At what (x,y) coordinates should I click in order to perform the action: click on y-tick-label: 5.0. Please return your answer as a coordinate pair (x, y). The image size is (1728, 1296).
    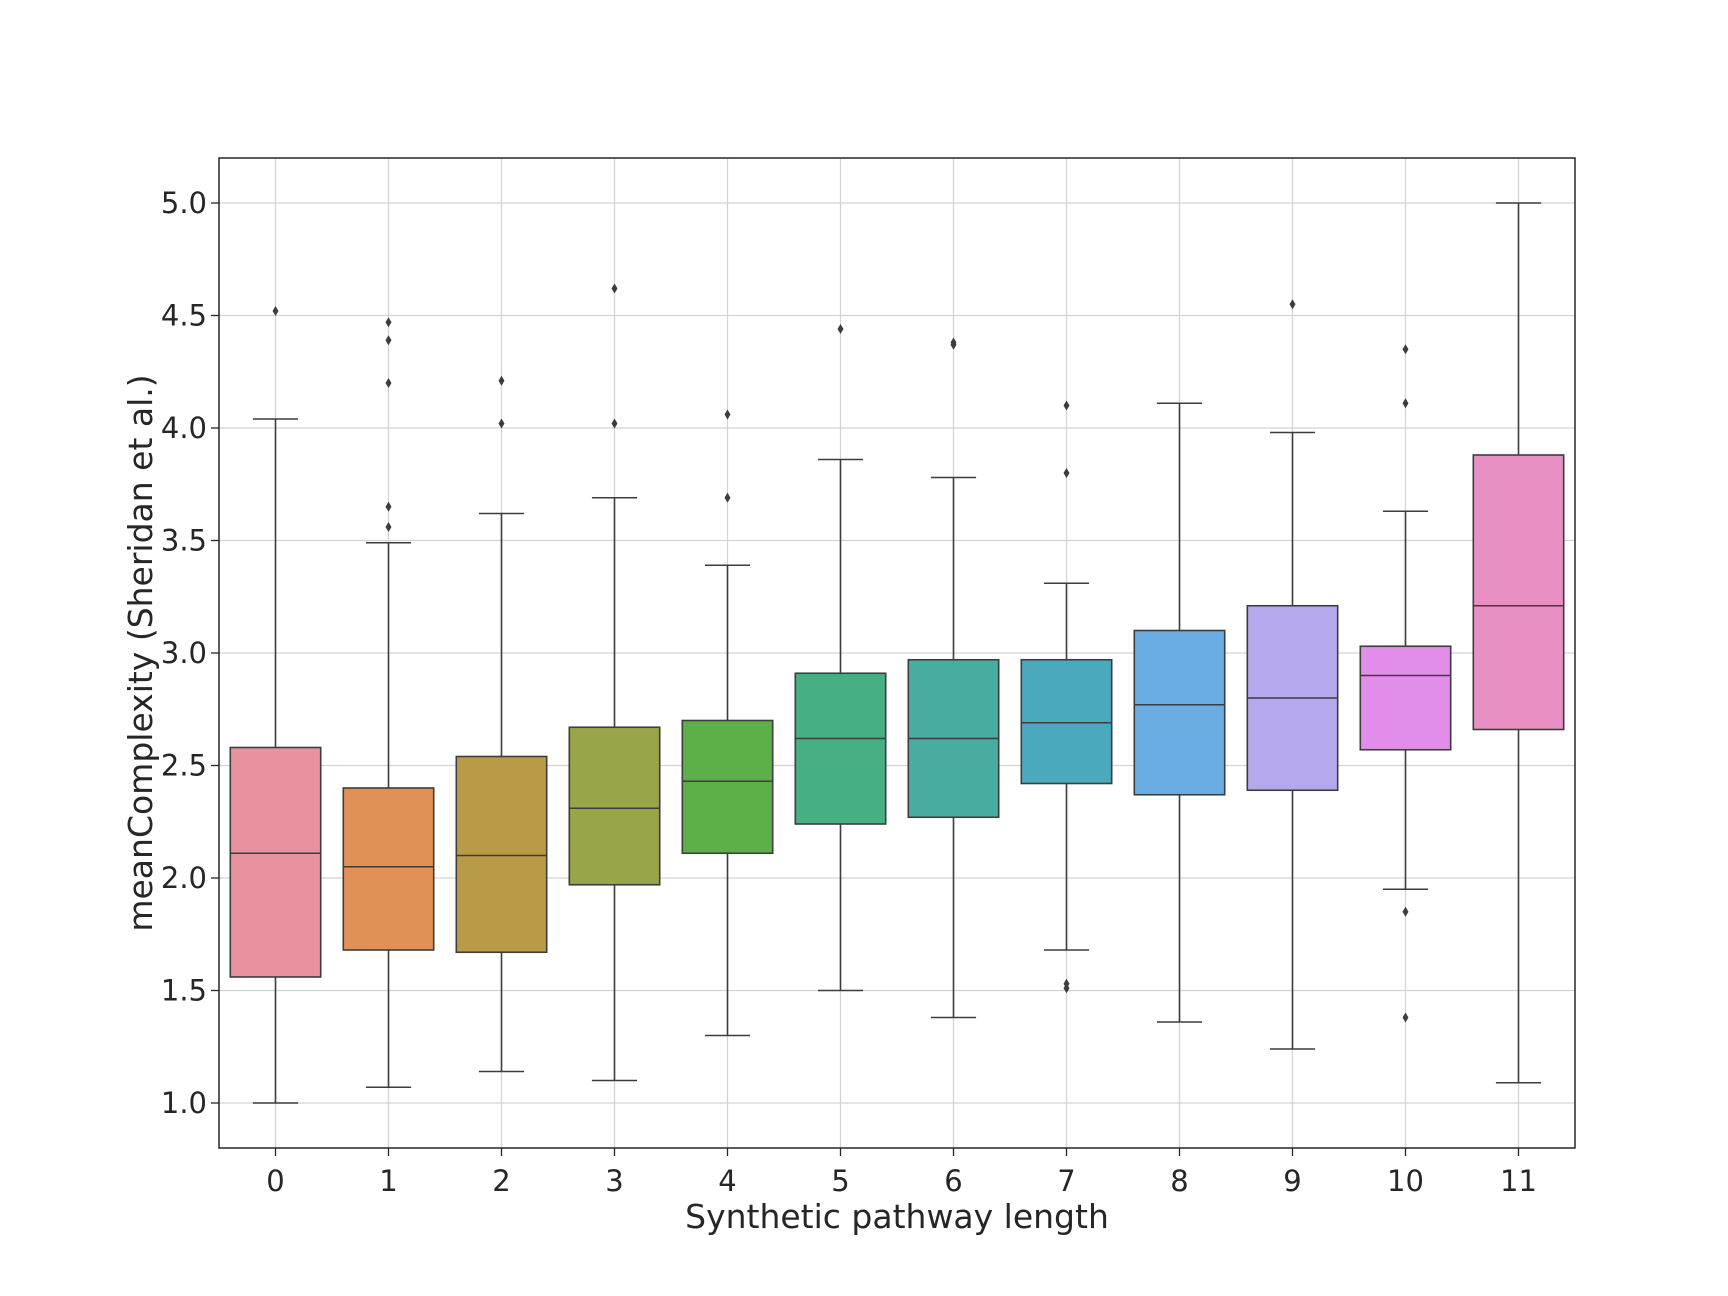
    Looking at the image, I should click on (184, 203).